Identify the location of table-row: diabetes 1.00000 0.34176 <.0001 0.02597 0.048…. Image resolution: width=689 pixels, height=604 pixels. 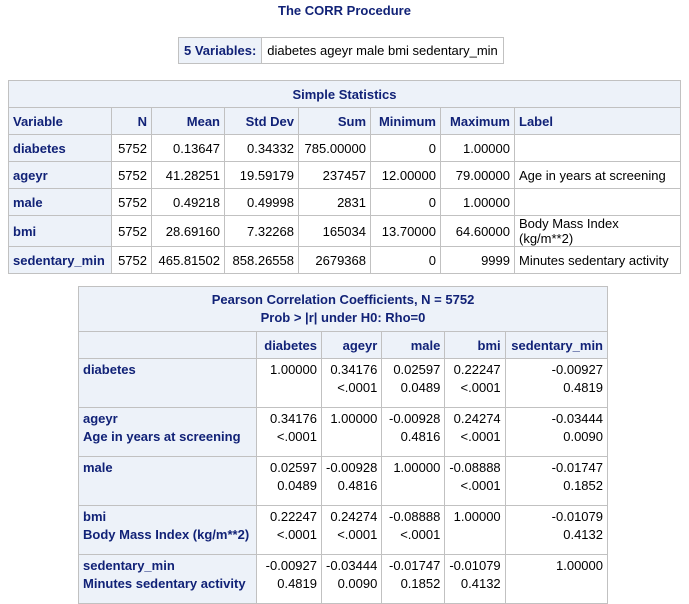
(343, 383).